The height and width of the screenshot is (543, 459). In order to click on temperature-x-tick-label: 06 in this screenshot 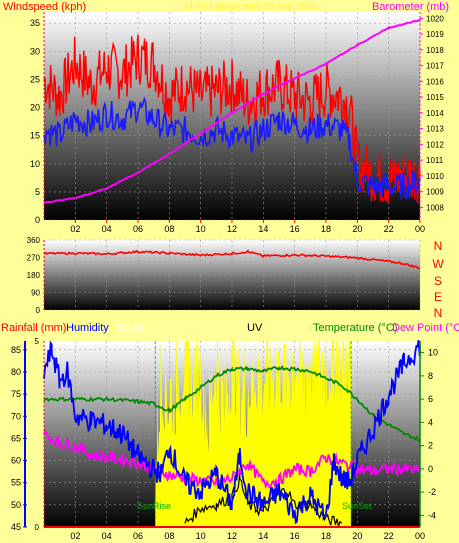, I will do `click(138, 536)`.